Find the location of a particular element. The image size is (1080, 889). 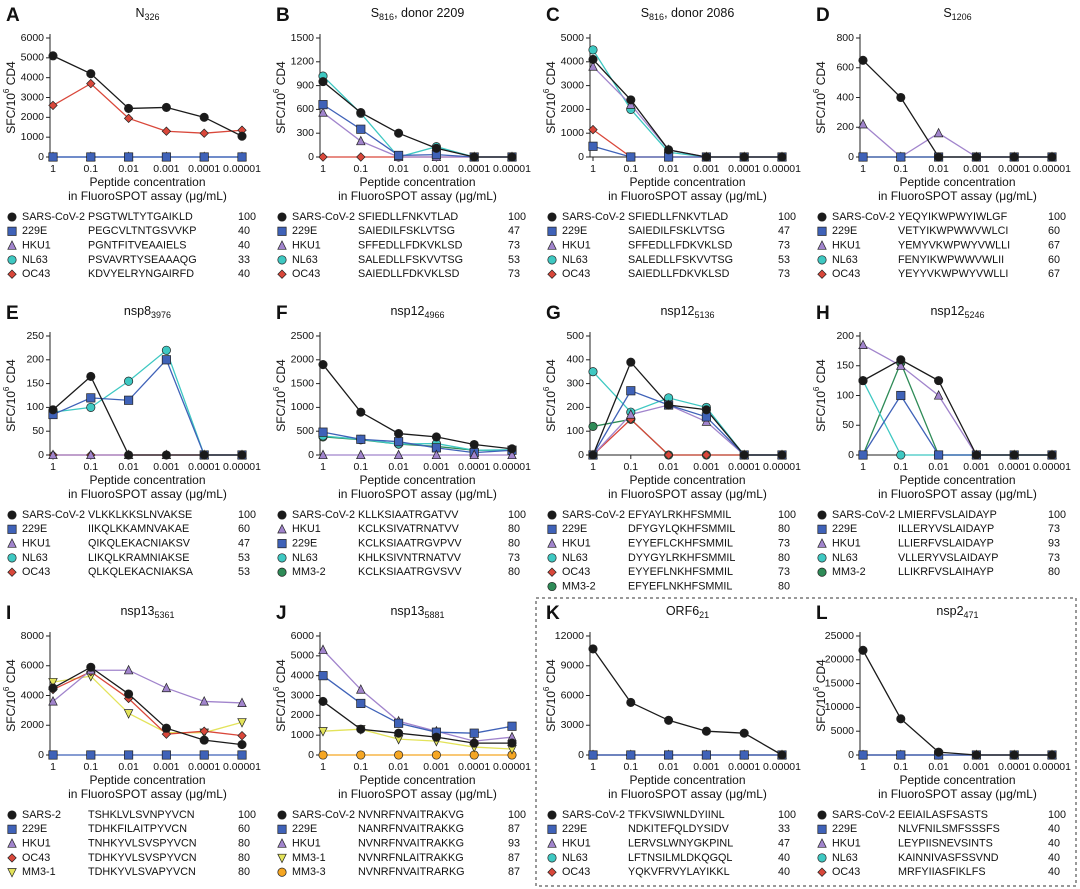

x-tick-label: 1 is located at coordinates (863, 467).